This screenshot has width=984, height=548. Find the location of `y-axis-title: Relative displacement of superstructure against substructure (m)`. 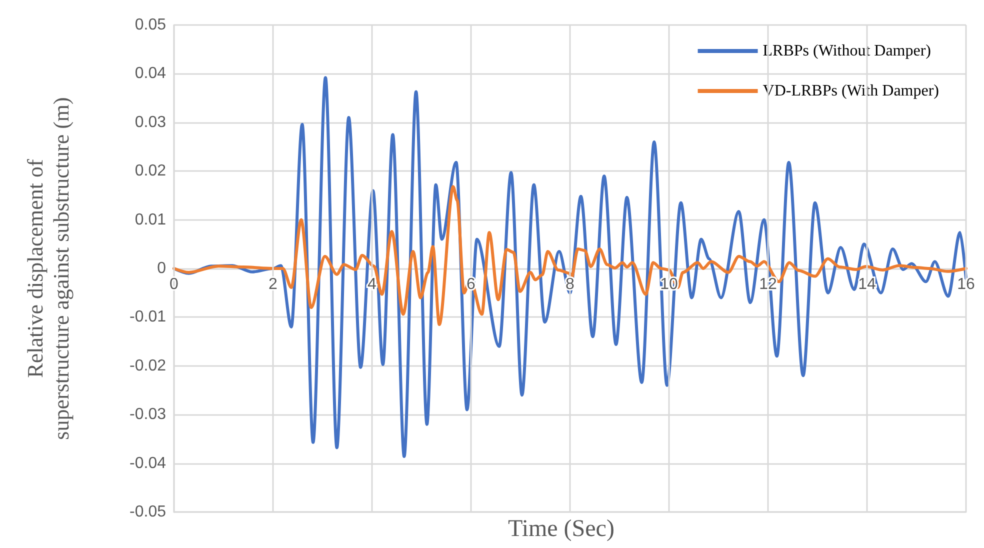

y-axis-title: Relative displacement of superstructure against substructure (m) is located at coordinates (48, 268).